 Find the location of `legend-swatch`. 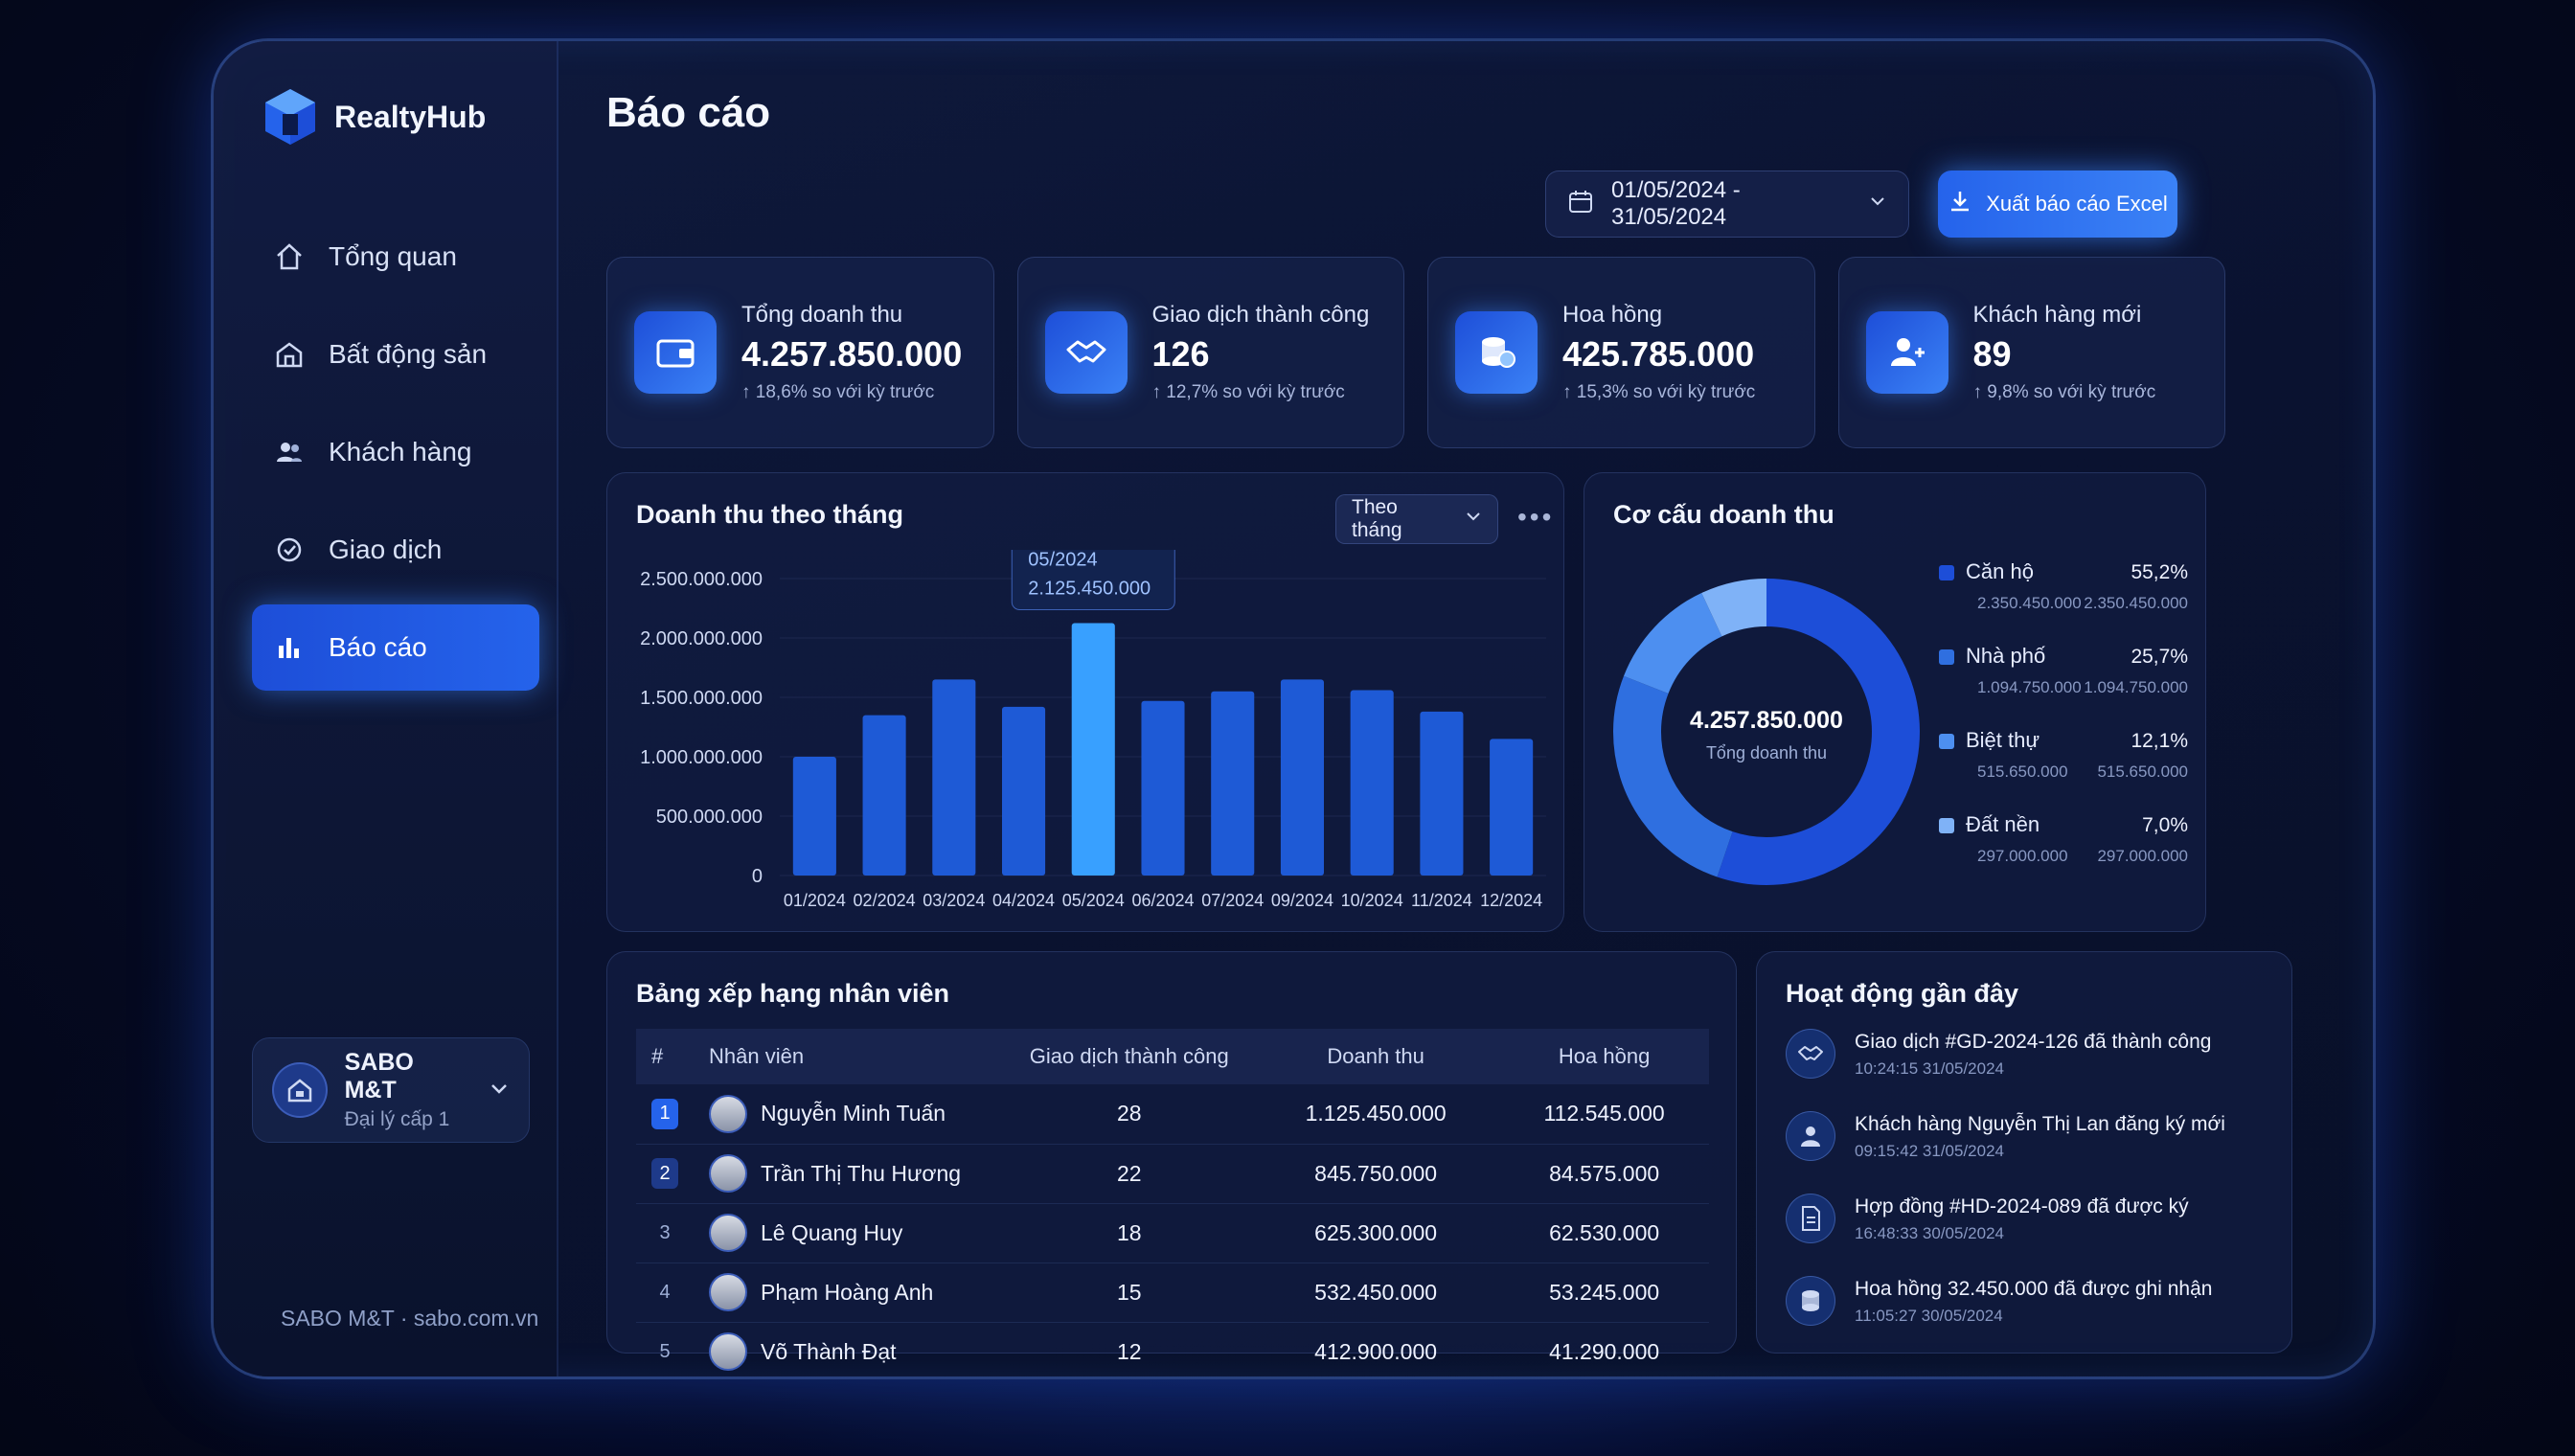

legend-swatch is located at coordinates (1946, 741).